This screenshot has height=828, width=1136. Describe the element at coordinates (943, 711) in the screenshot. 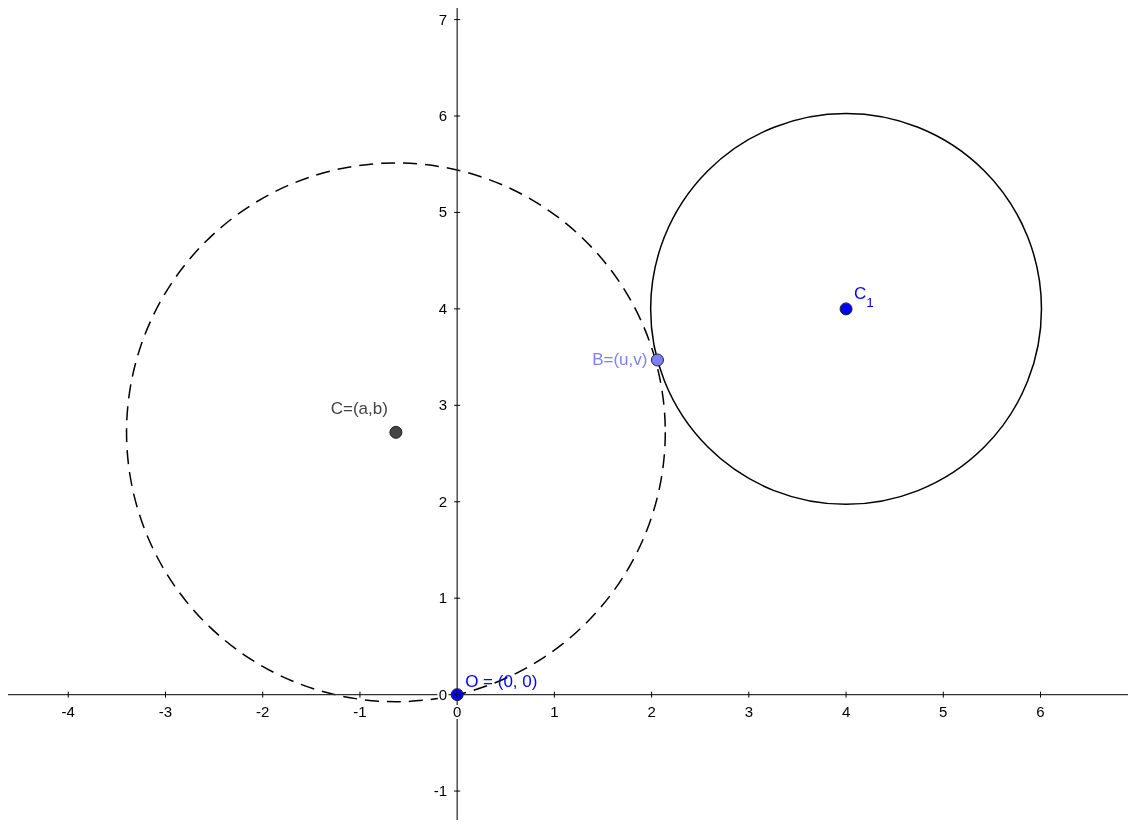

I see `x-tick-label: 5` at that location.